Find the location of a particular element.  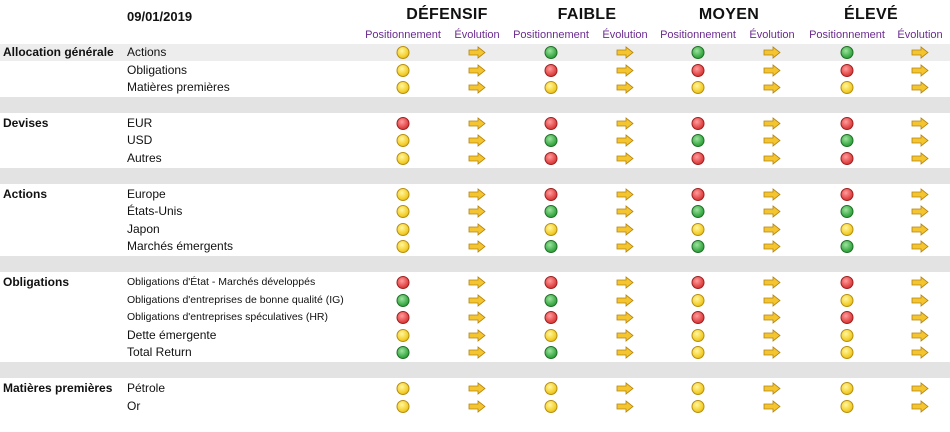

category-label: Obligations is located at coordinates (36, 282).